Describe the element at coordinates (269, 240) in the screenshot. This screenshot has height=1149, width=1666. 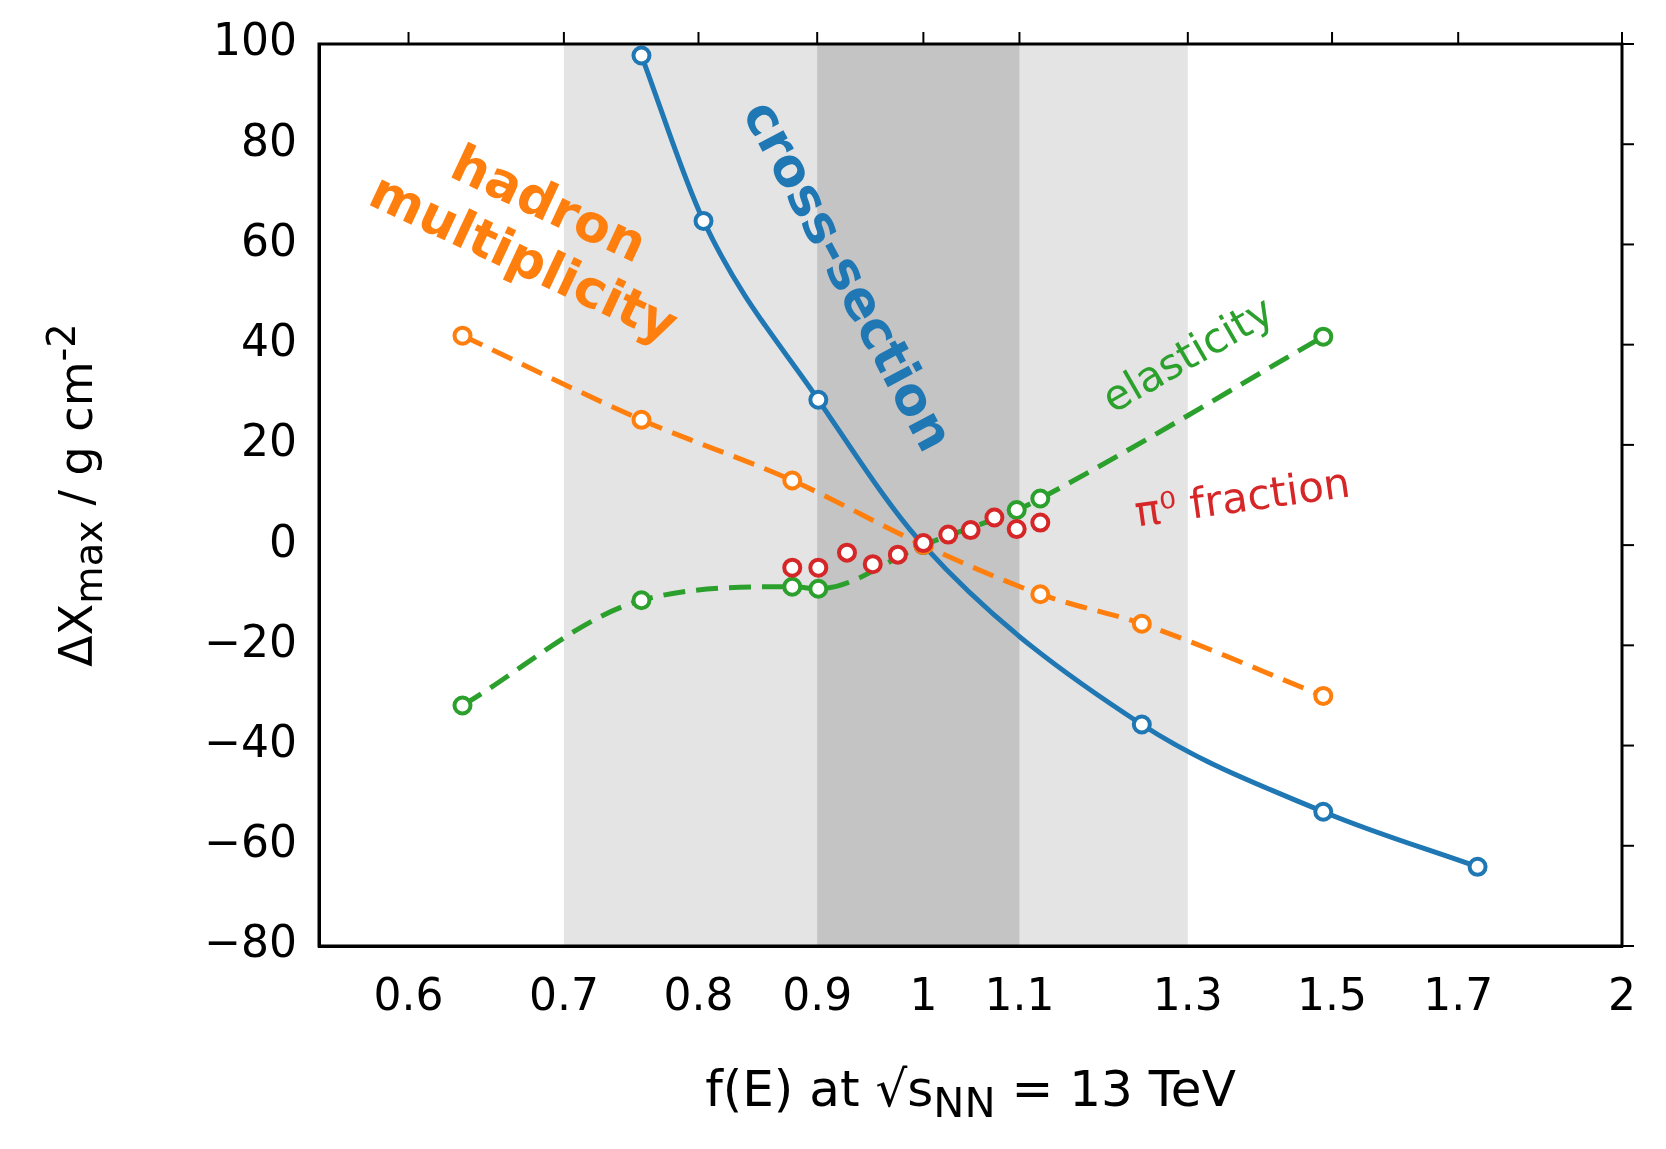
I see `y-tick-label: 60` at that location.